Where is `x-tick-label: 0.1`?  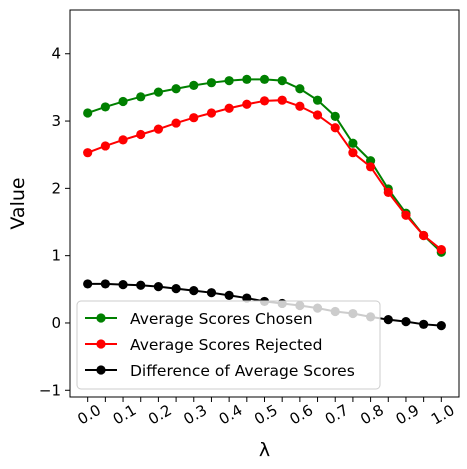
x-tick-label: 0.1 is located at coordinates (125, 415).